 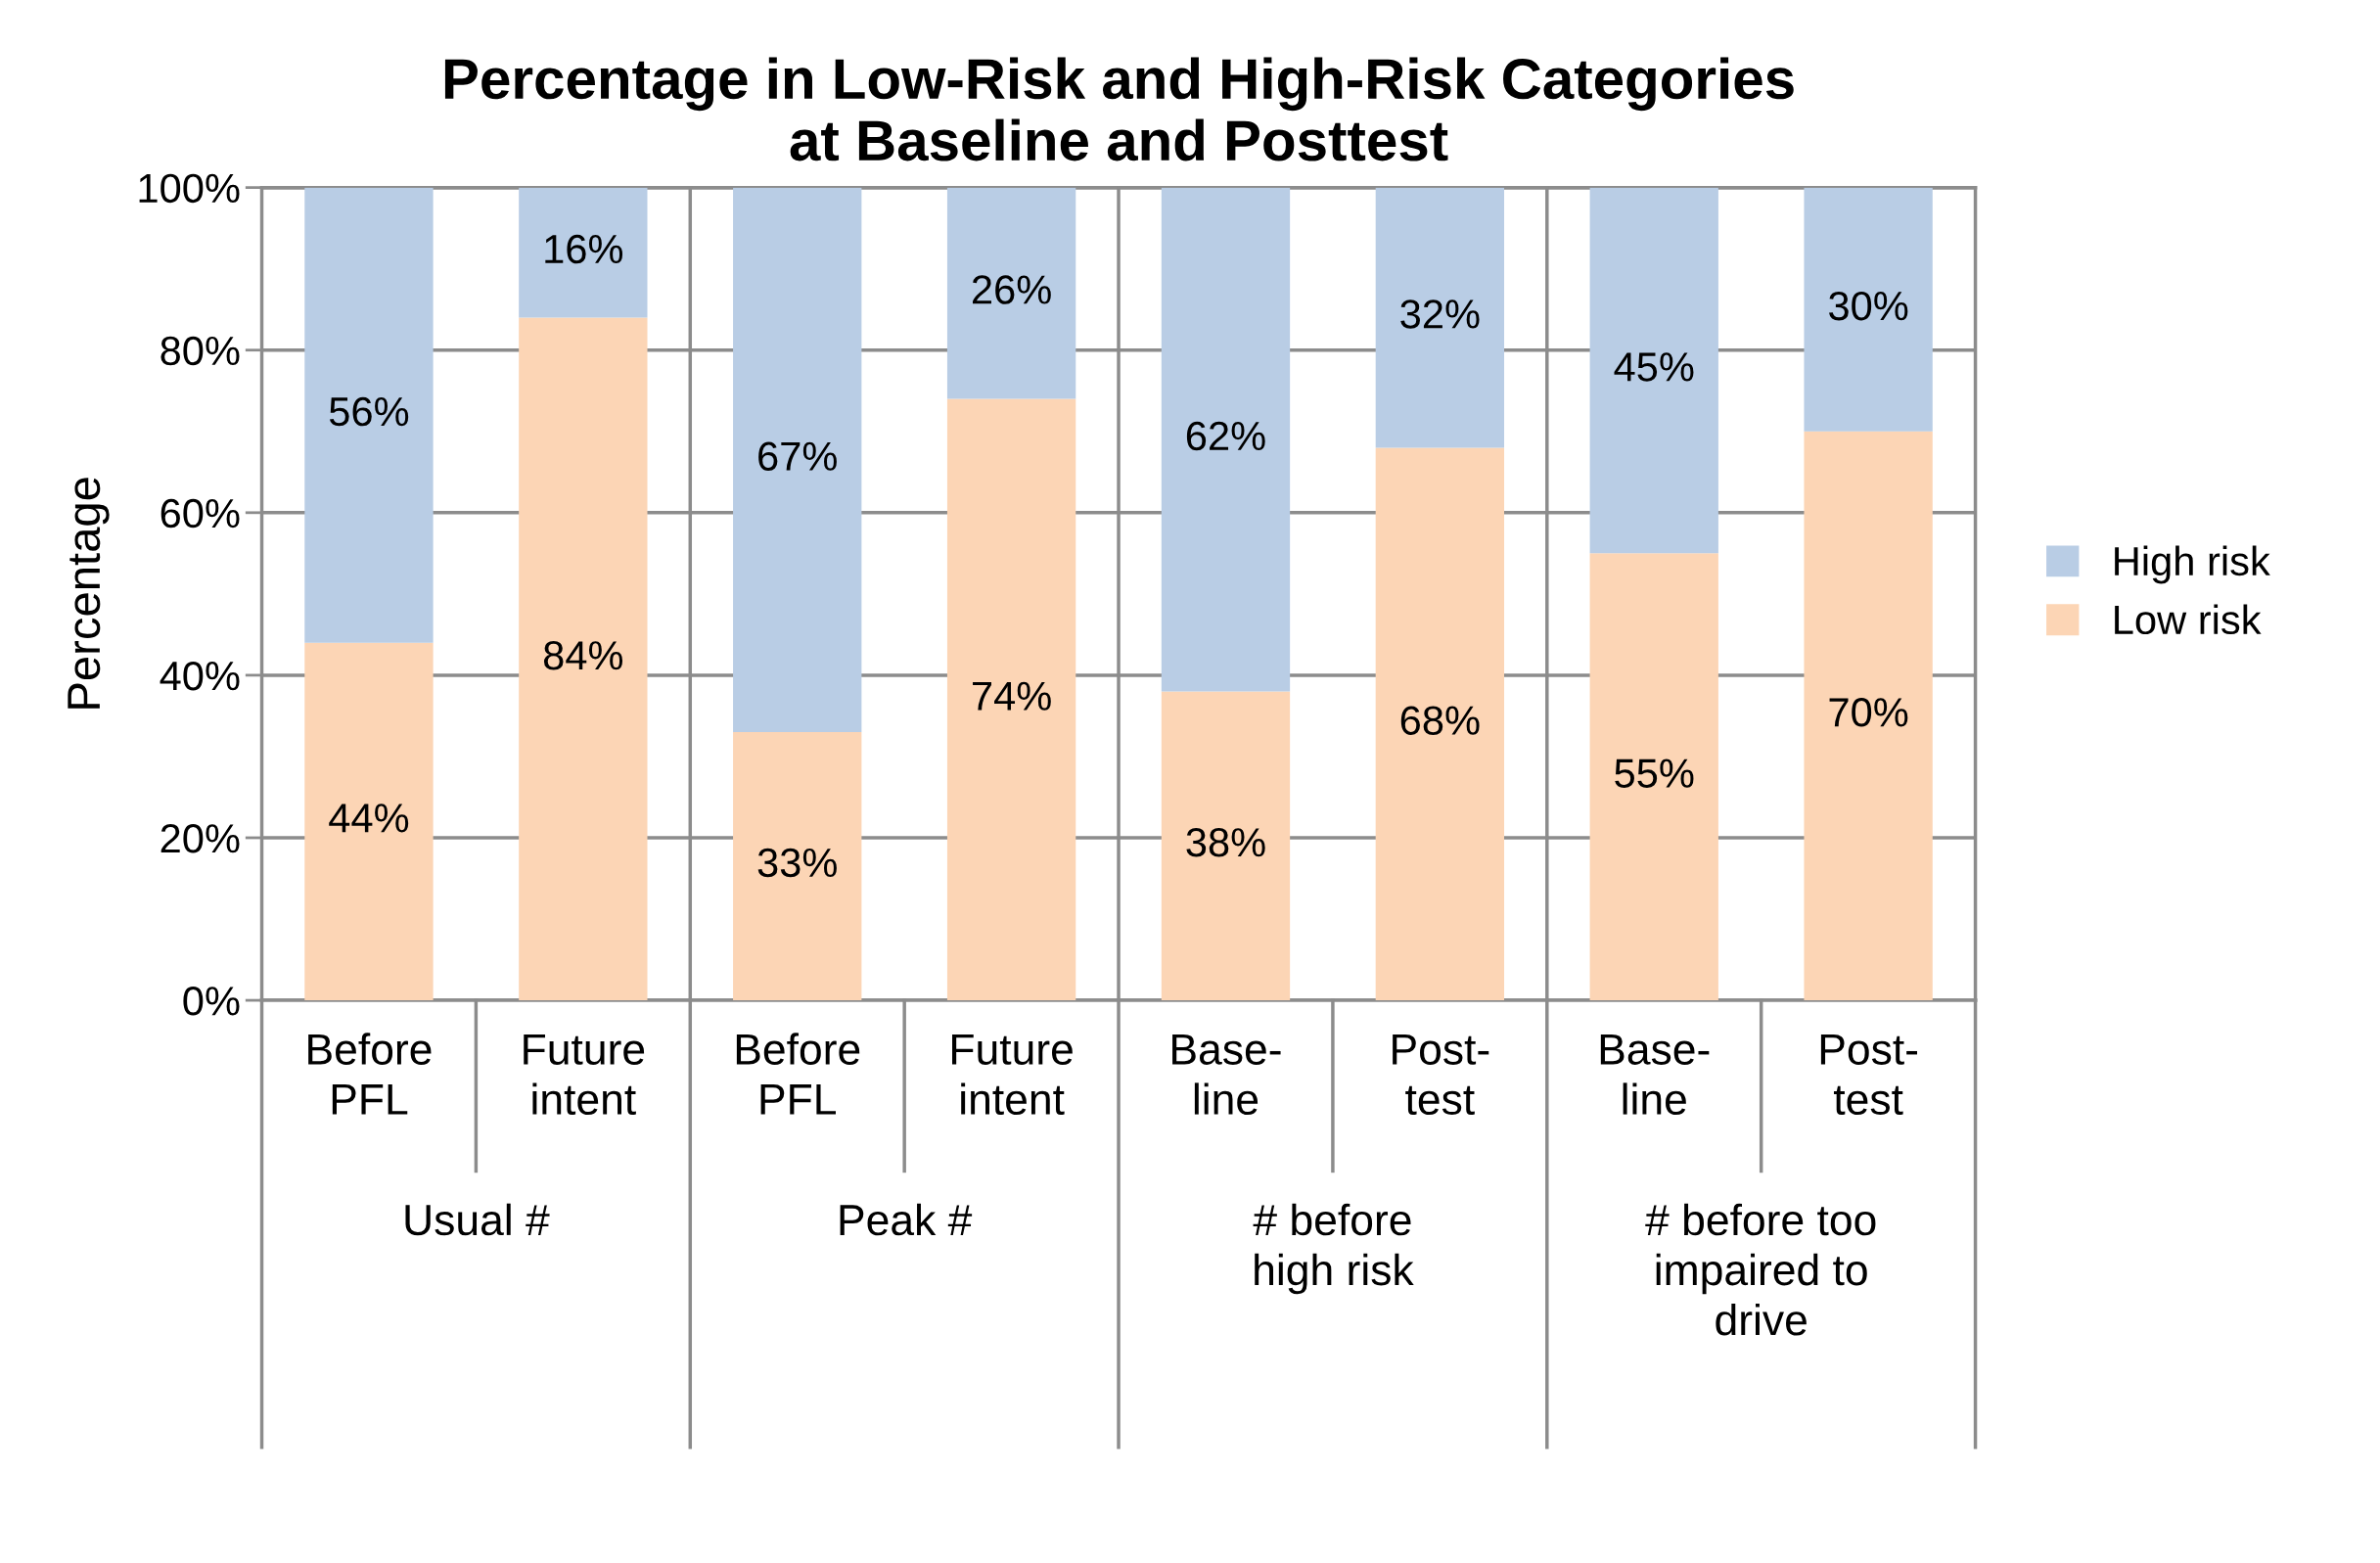 I want to click on data-label: 38%, so click(x=1225, y=842).